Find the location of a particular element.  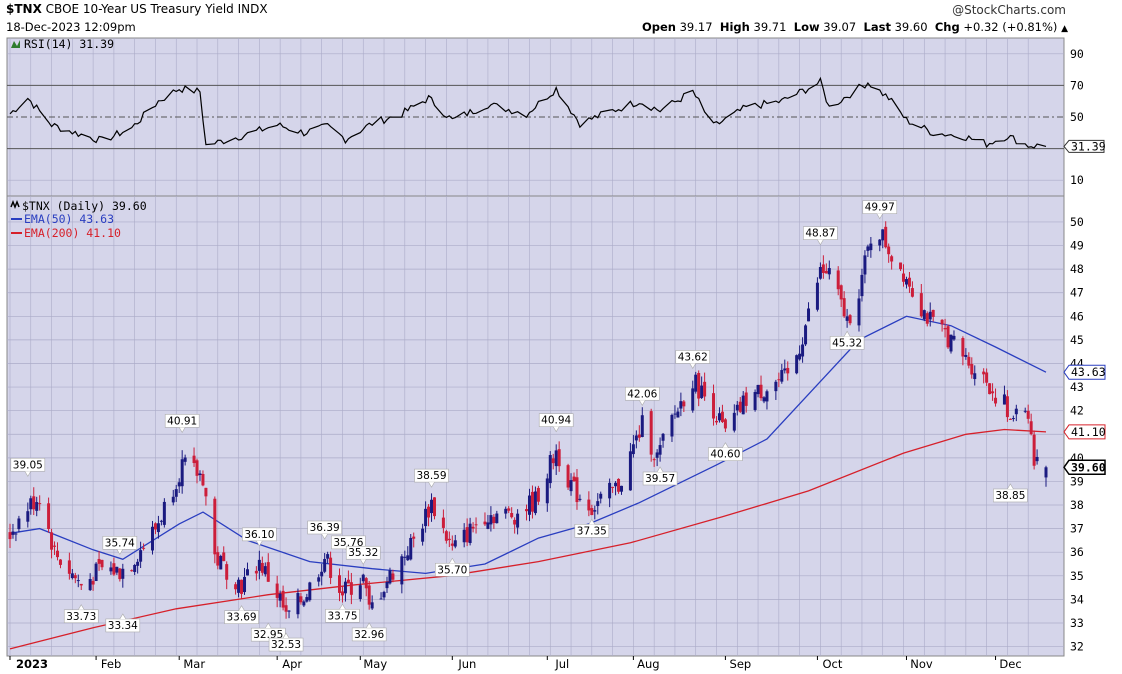

annotation-label: 49.97 is located at coordinates (880, 208).